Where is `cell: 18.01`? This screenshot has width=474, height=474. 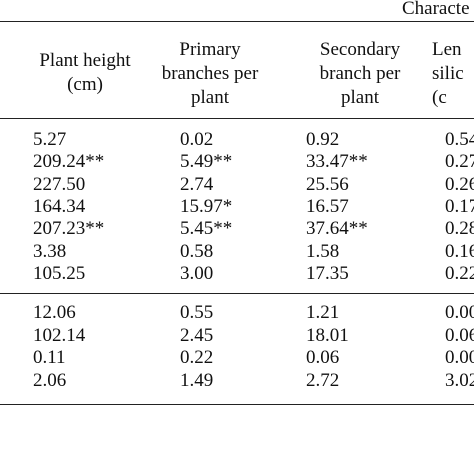
cell: 18.01 is located at coordinates (327, 335).